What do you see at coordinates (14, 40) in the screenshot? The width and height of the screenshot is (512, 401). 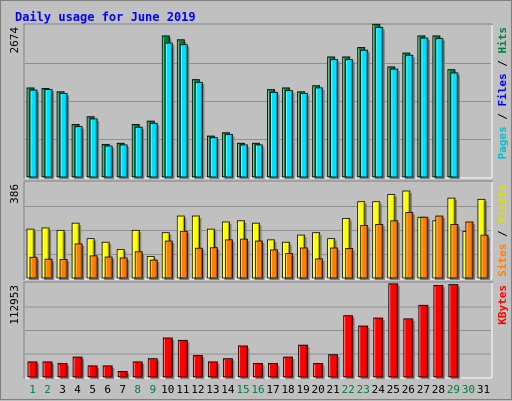 I see `y-max-label: 2674` at bounding box center [14, 40].